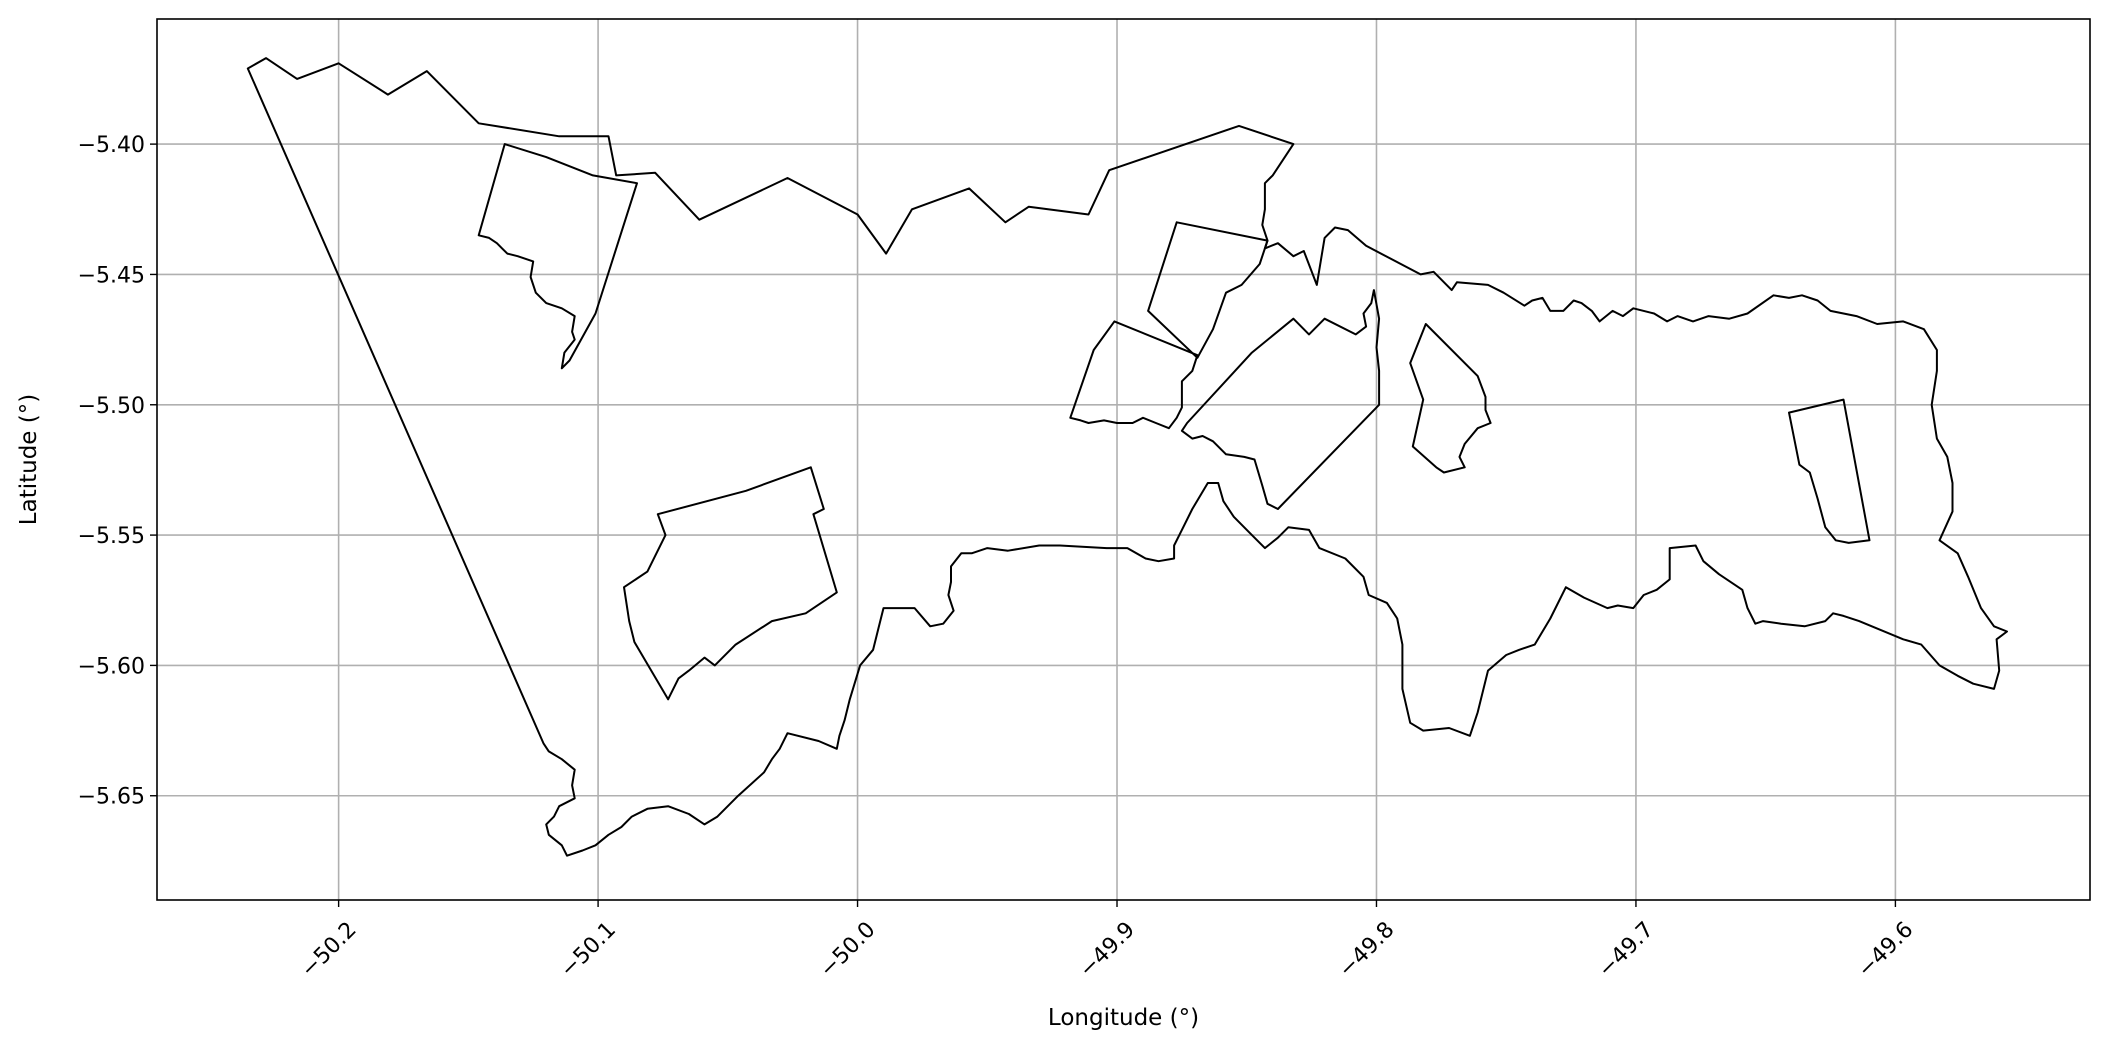 The height and width of the screenshot is (1052, 2109). I want to click on polygon-parcel-central-west, so click(1134, 375).